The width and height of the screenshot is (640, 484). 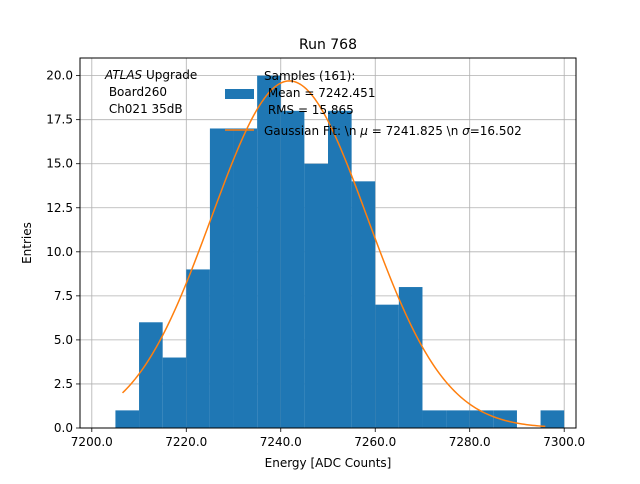 I want to click on fit-label-prefix: Gaussian Fit: \n, so click(x=312, y=131).